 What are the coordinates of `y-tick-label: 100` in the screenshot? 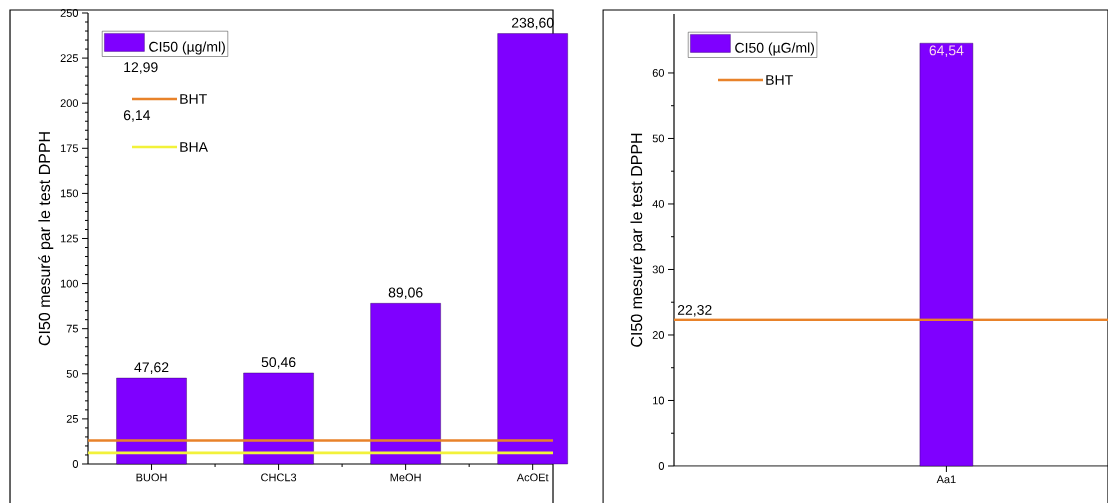 It's located at (69, 283).